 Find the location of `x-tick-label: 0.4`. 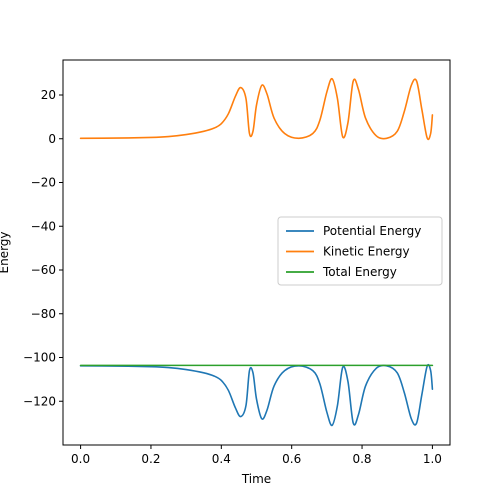

x-tick-label: 0.4 is located at coordinates (221, 459).